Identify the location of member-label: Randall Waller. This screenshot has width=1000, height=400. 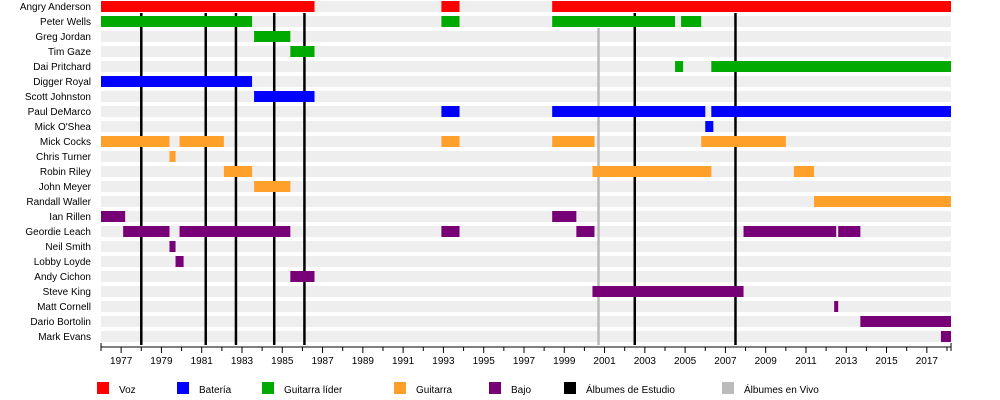
(58, 202).